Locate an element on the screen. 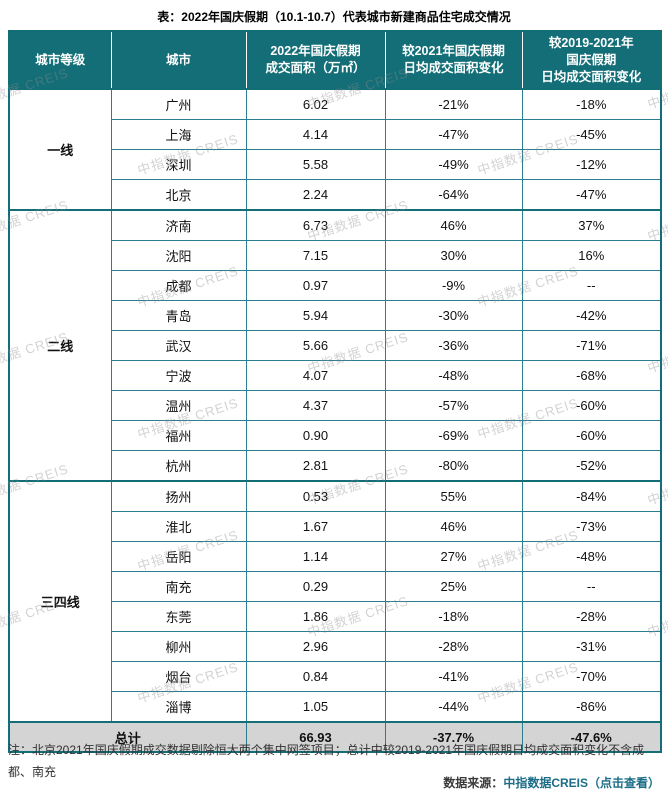  area-cell: 6.02 is located at coordinates (315, 104).